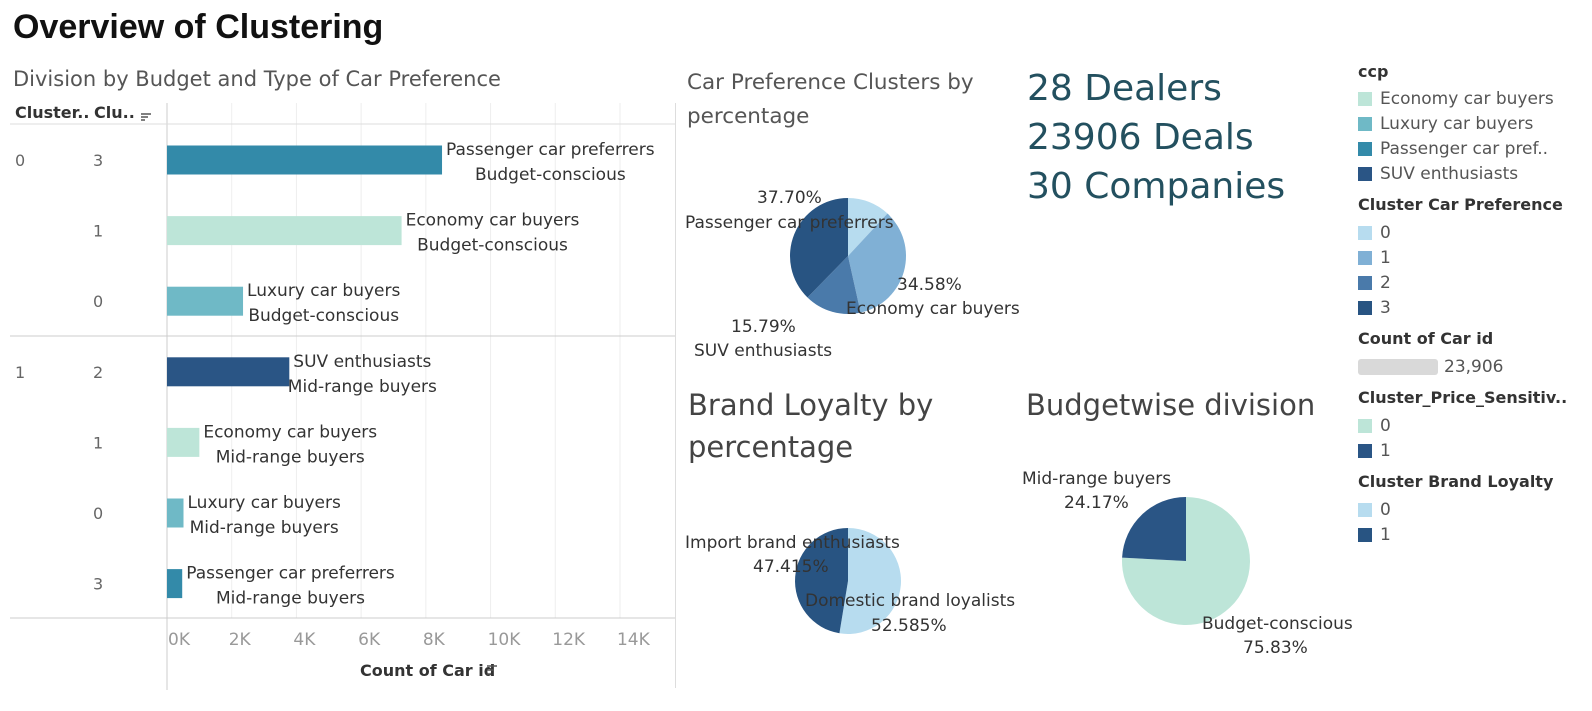 The image size is (1592, 711). I want to click on separator, so click(675, 395).